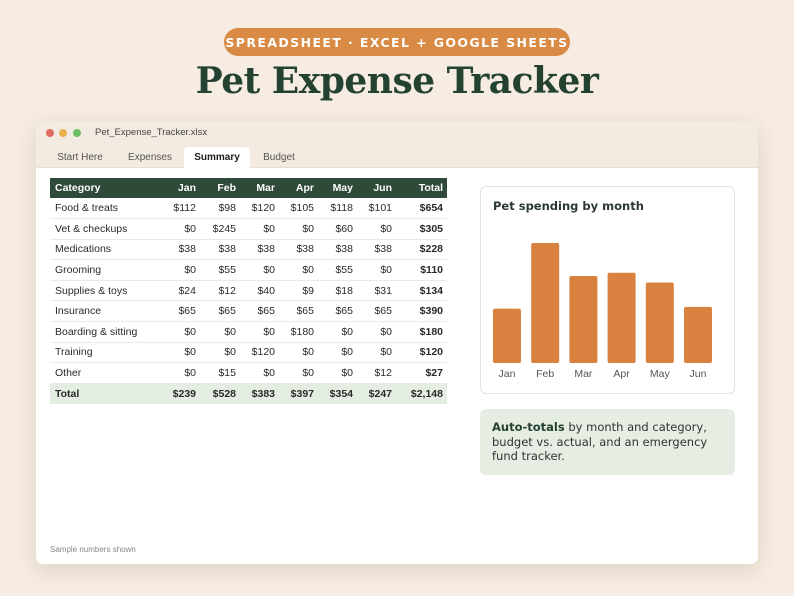  I want to click on row-total-cell: $654, so click(421, 209).